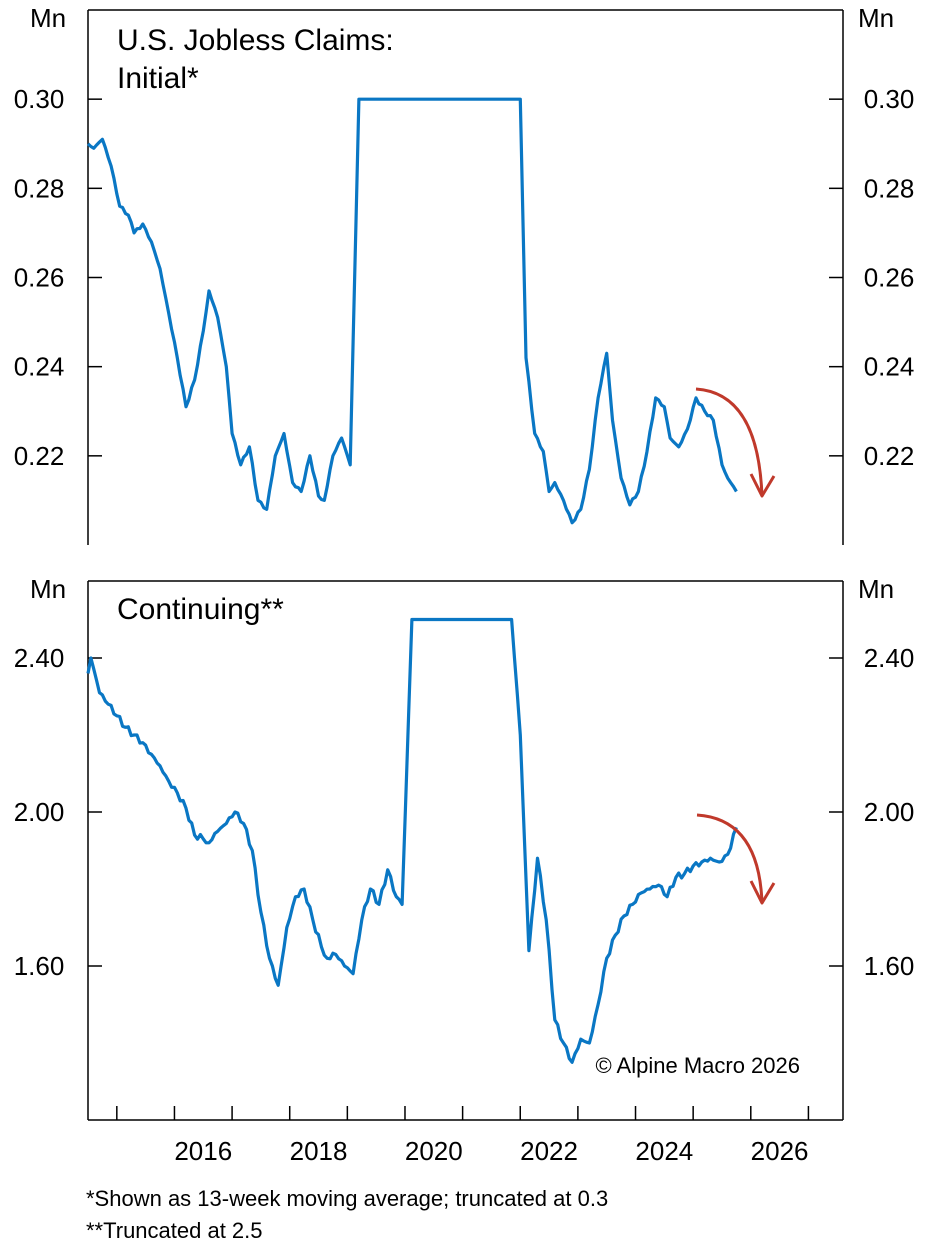  I want to click on continuing-ytick-label-right: 2.40, so click(889, 658).